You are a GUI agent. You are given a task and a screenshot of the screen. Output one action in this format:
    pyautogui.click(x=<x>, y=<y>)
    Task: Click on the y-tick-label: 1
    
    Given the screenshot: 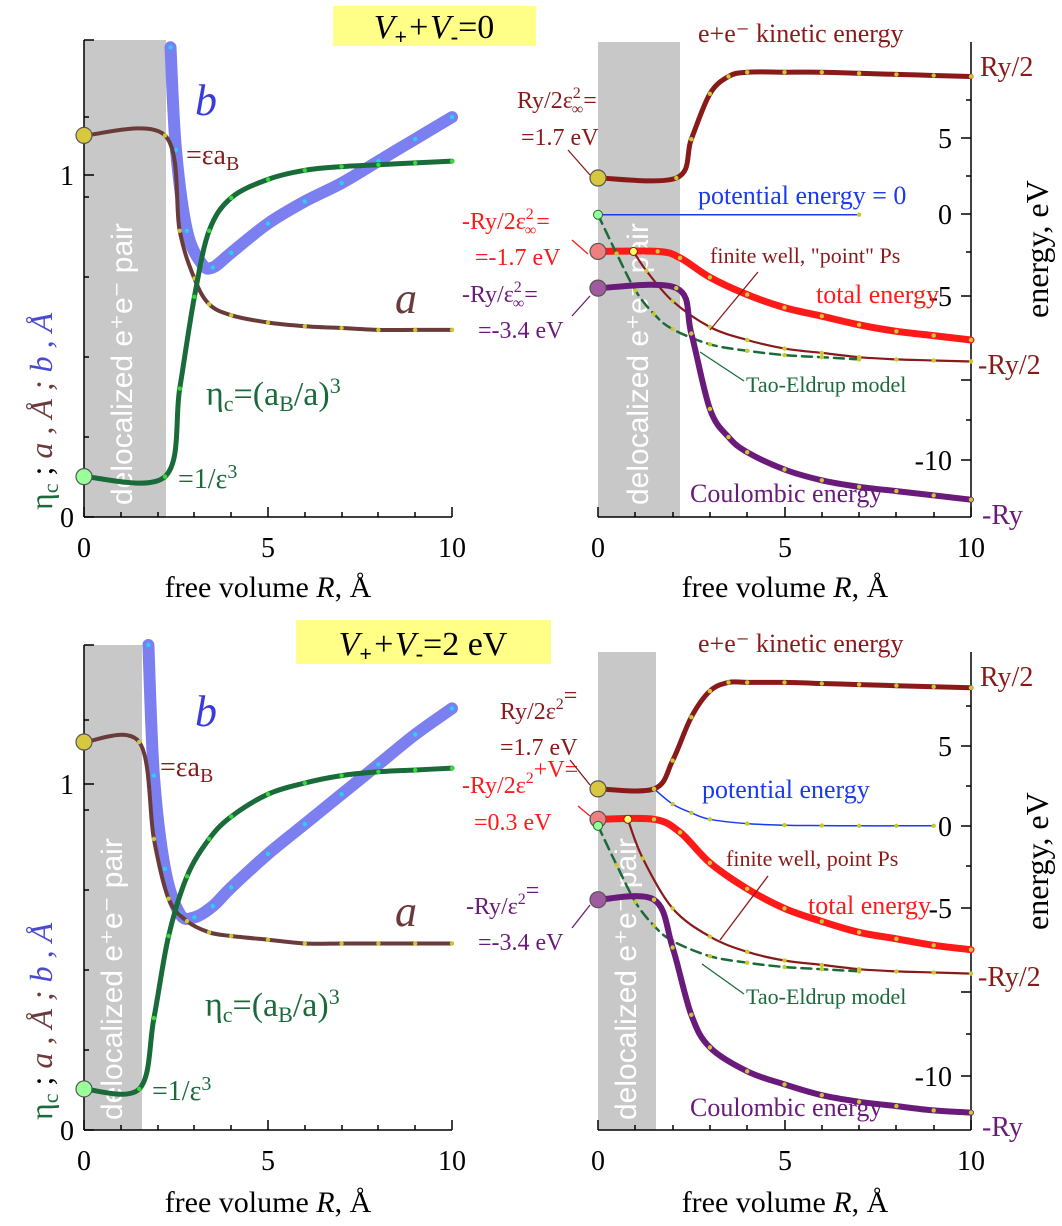 What is the action you would take?
    pyautogui.click(x=67, y=176)
    